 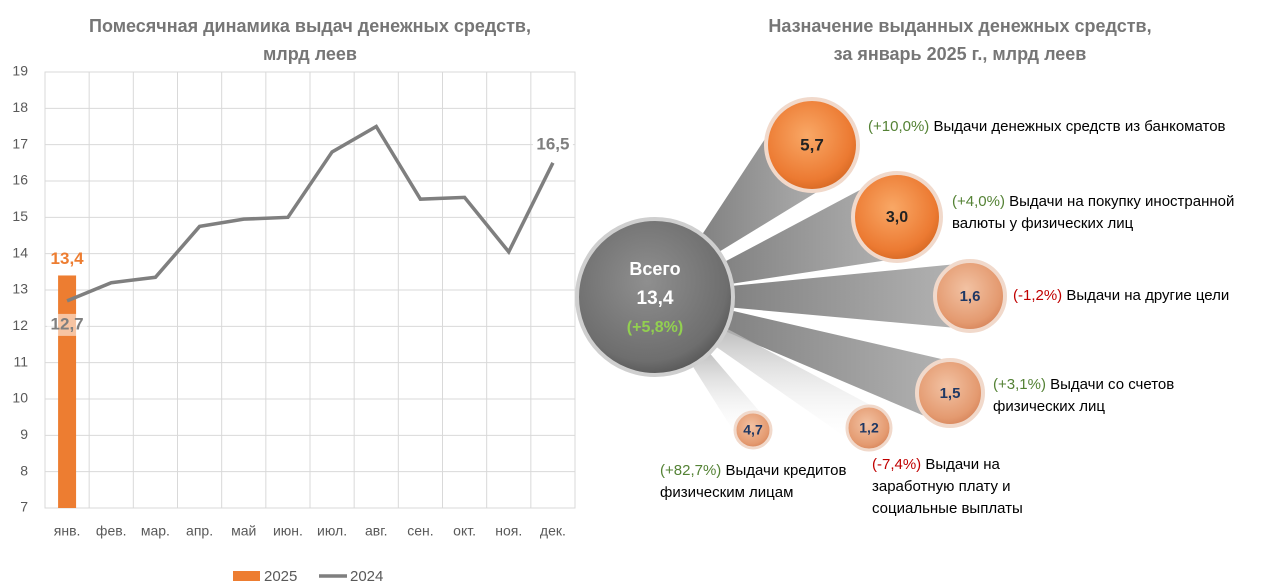 I want to click on x-tick-label: окт., so click(x=464, y=531).